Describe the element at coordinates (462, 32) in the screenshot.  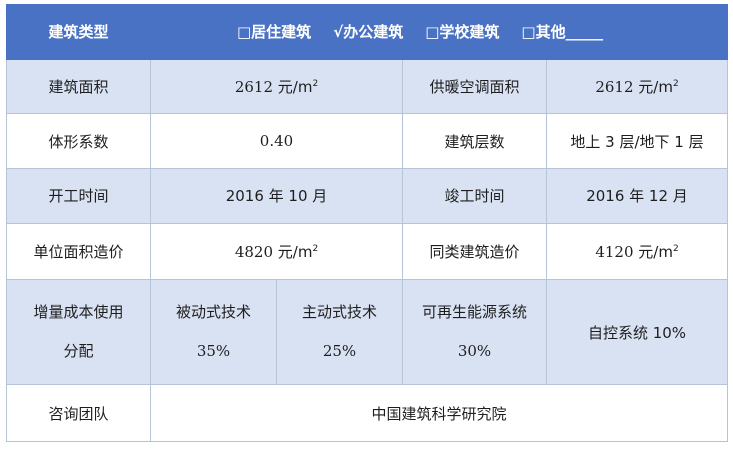
I see `option-school: □学校建筑` at that location.